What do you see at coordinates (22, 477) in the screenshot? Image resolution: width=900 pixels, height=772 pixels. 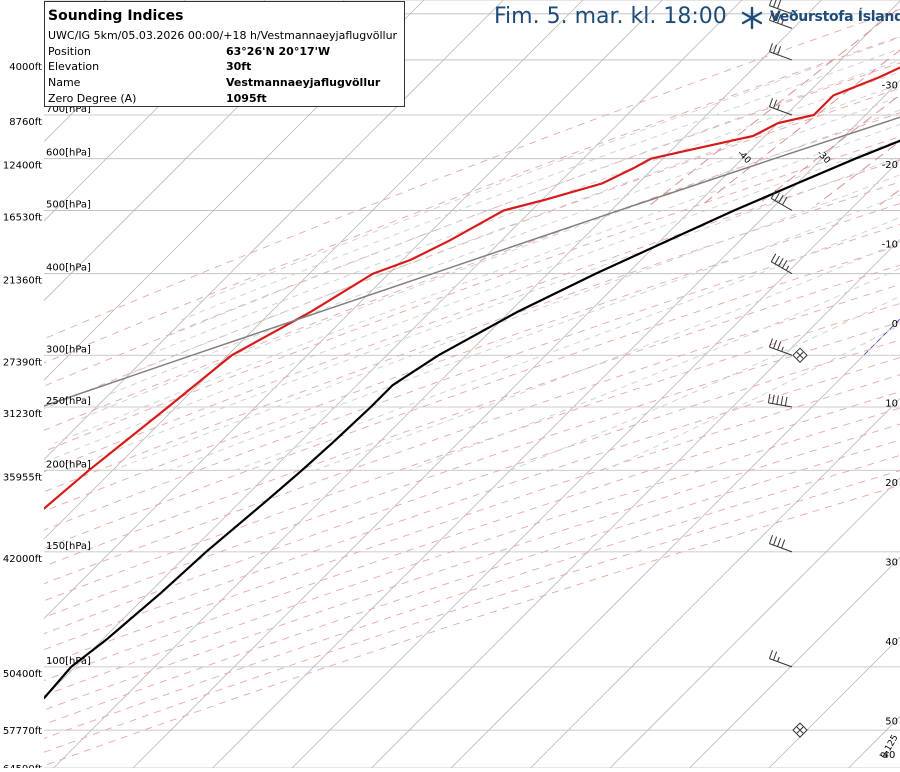 I see `altitude-label: 35955ft` at bounding box center [22, 477].